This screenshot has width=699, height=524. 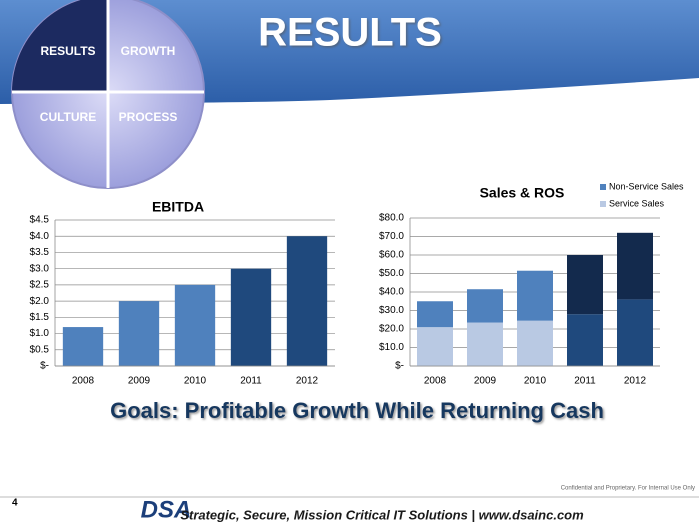 What do you see at coordinates (391, 218) in the screenshot?
I see `y-tick-label: $80.0` at bounding box center [391, 218].